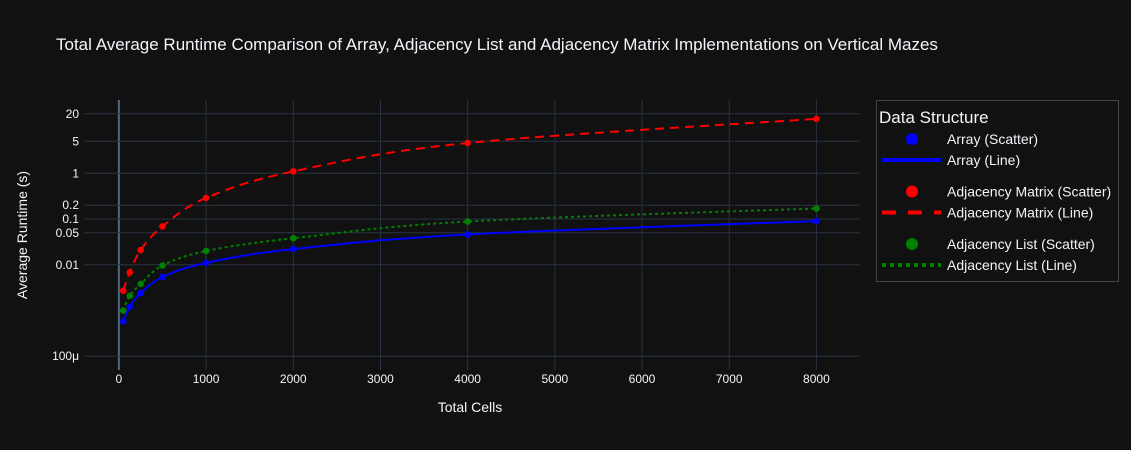 The height and width of the screenshot is (450, 1131). I want to click on legend-title: Data Structure, so click(934, 117).